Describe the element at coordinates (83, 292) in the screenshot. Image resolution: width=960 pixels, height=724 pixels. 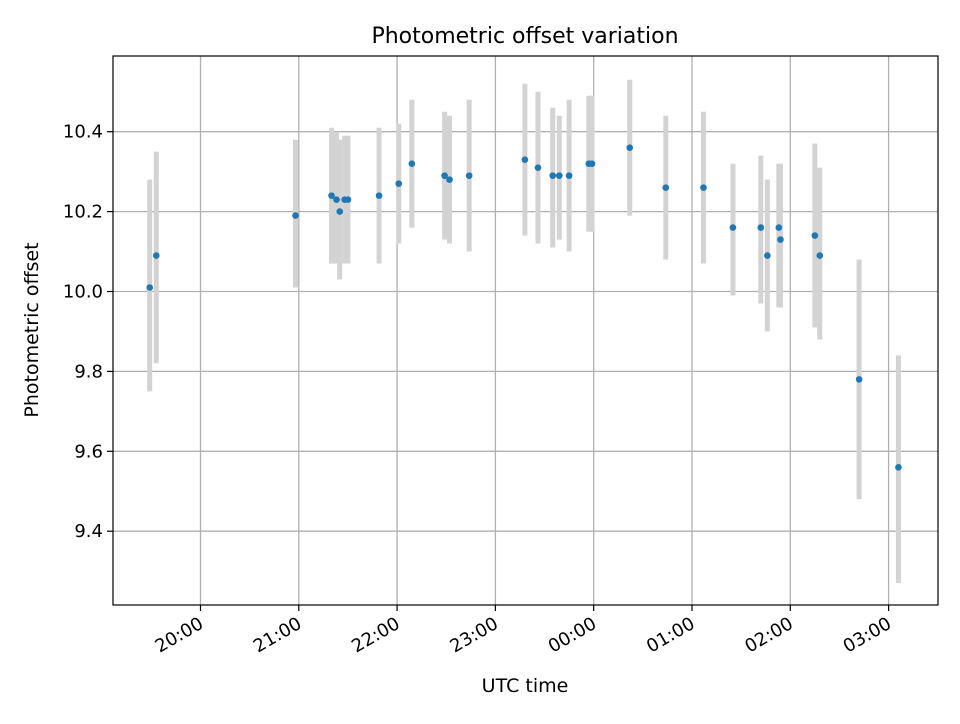
I see `y-tick-label: 10.0` at that location.